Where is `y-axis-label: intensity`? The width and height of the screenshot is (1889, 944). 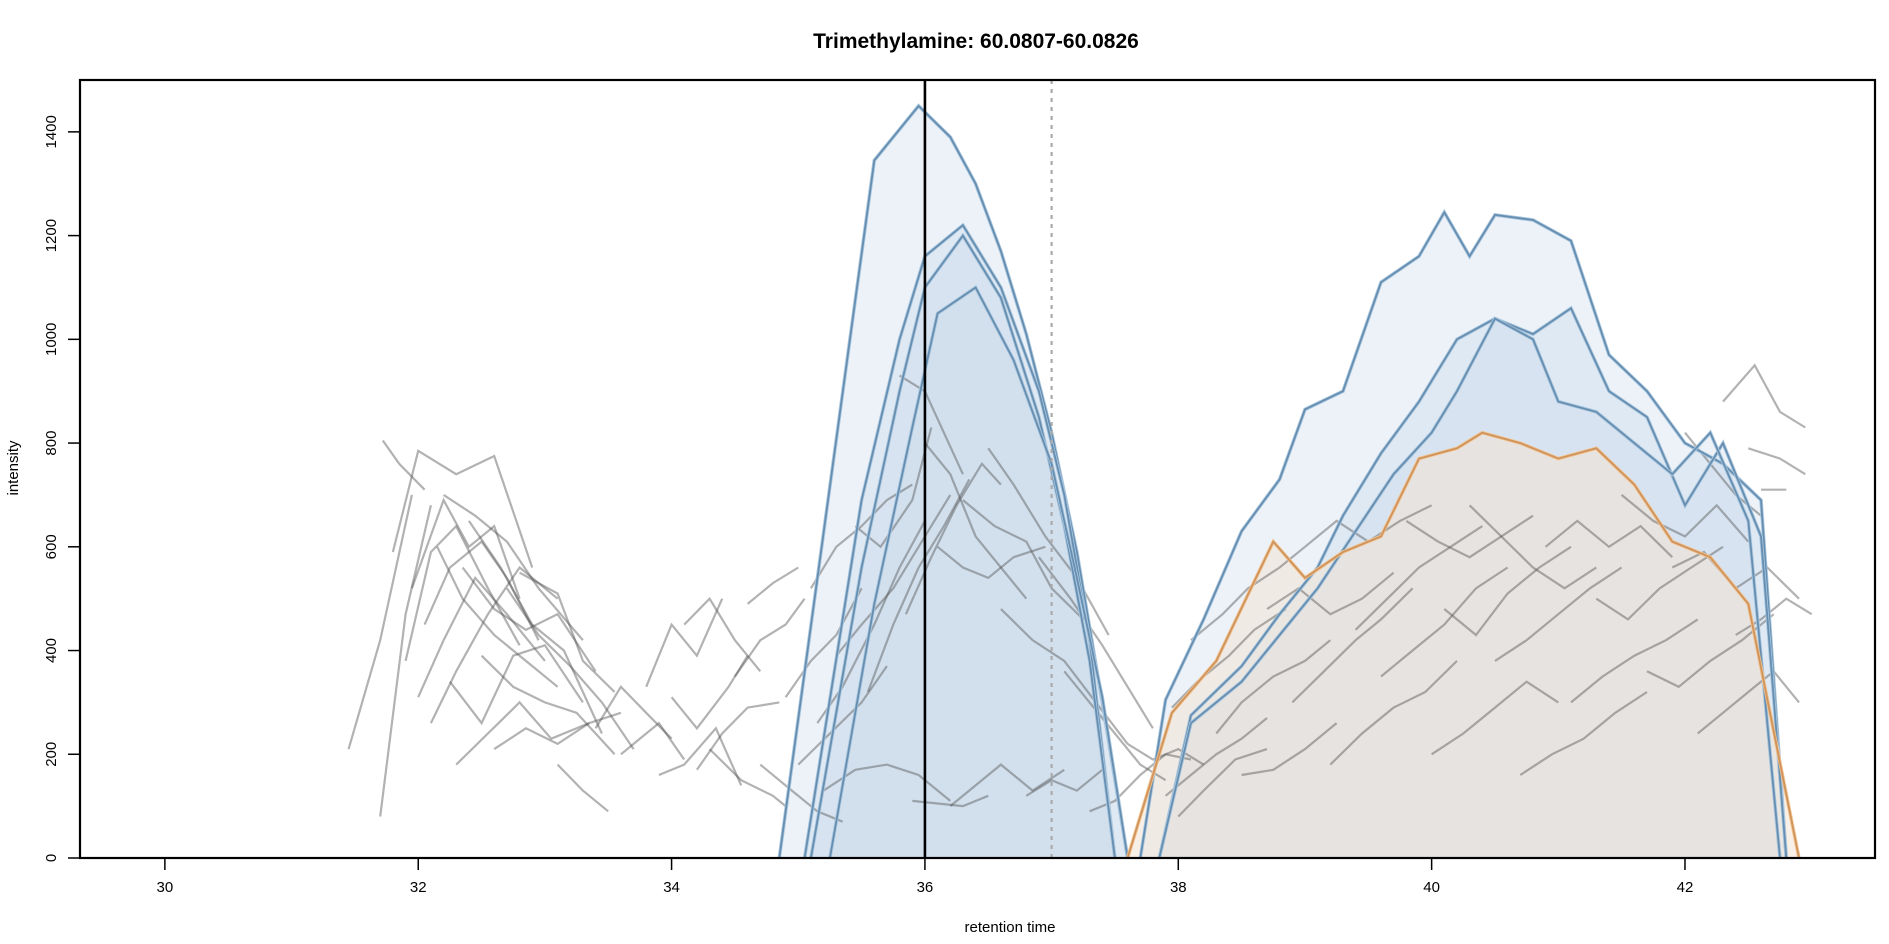 y-axis-label: intensity is located at coordinates (13, 468).